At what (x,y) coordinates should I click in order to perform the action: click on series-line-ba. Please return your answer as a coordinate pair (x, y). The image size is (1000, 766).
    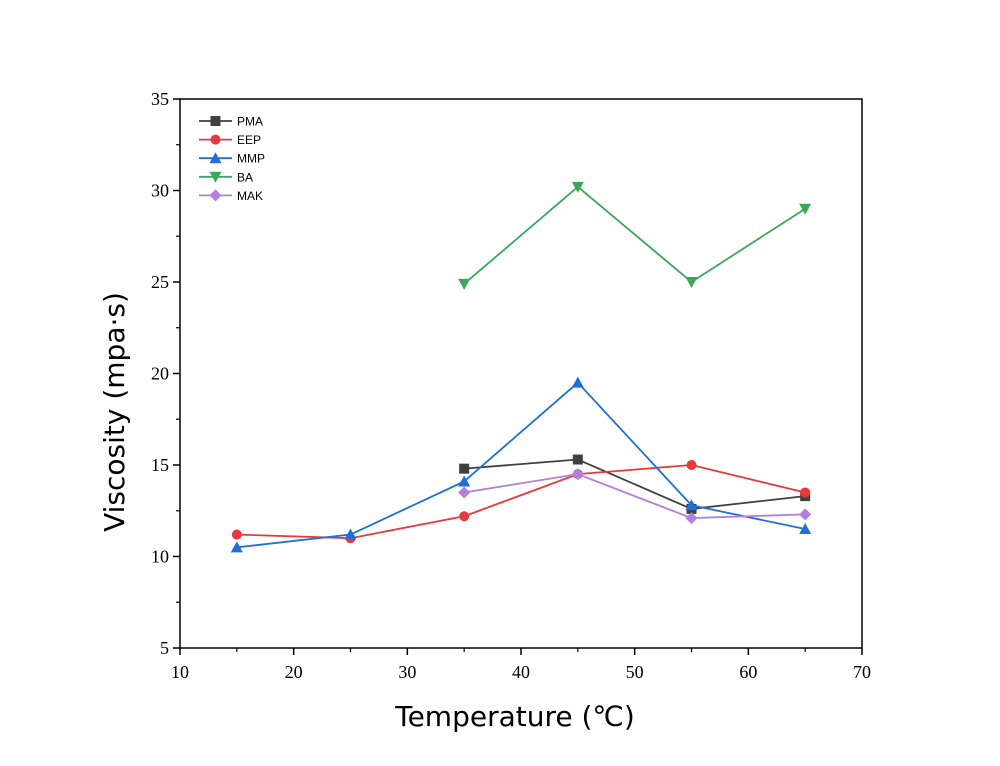
    Looking at the image, I should click on (634, 235).